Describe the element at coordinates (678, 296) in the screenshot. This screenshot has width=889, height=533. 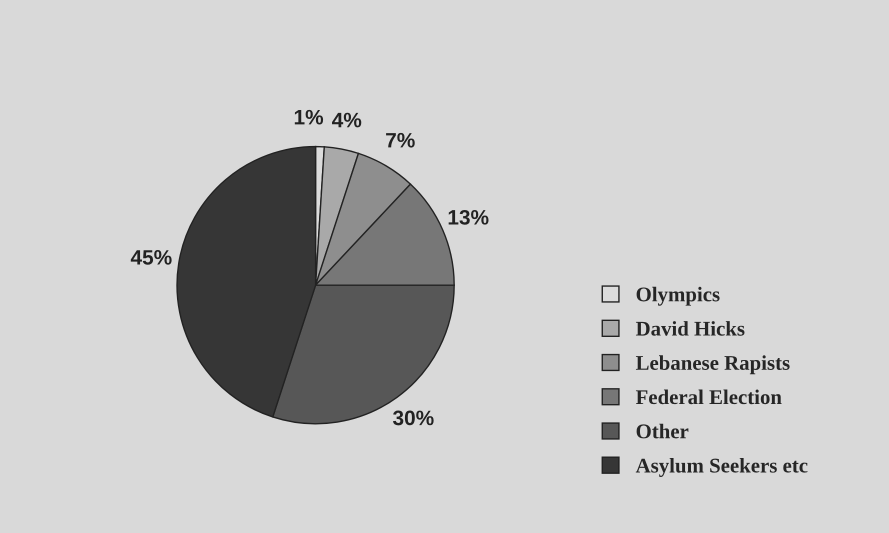
I see `legend-label: Olympics` at that location.